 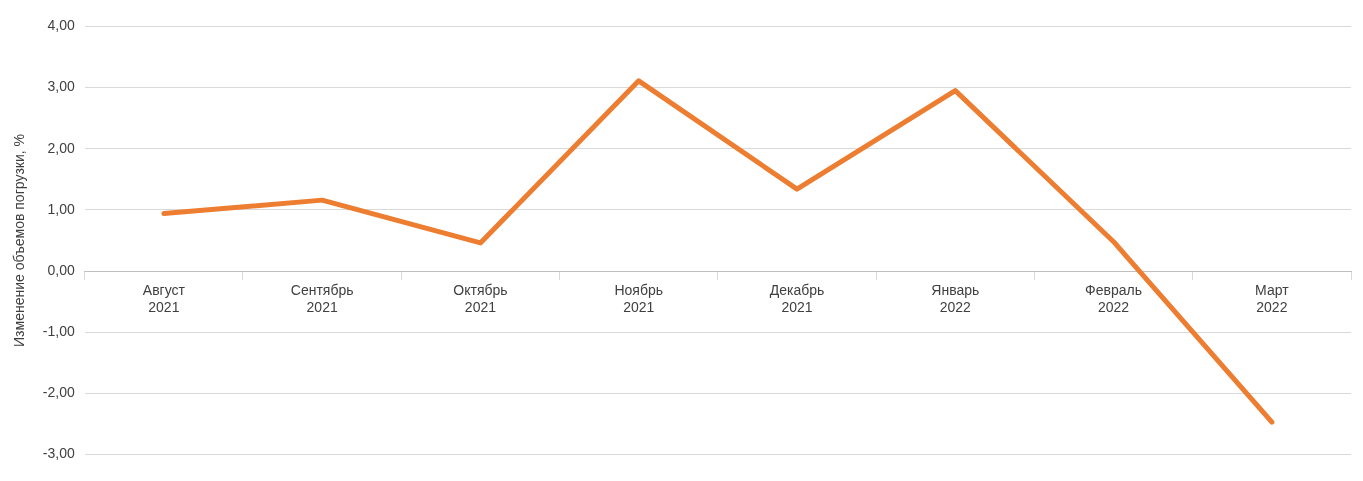 I want to click on y-tick-label: -1,00, so click(x=58, y=331).